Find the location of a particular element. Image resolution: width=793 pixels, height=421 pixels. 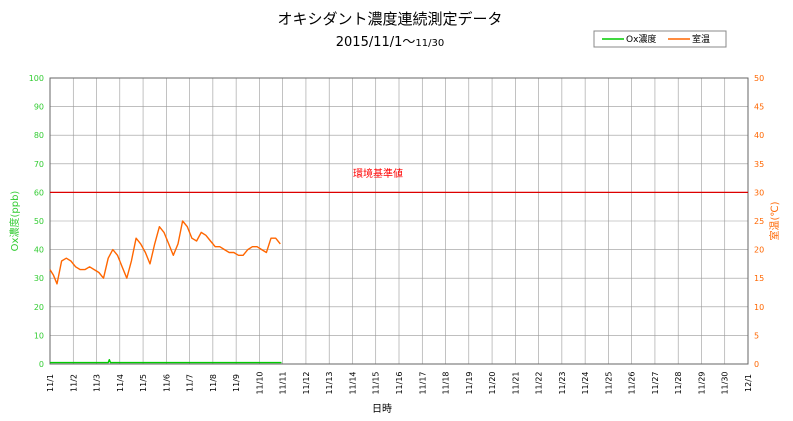

x-tick-label: 11/8 is located at coordinates (213, 383).